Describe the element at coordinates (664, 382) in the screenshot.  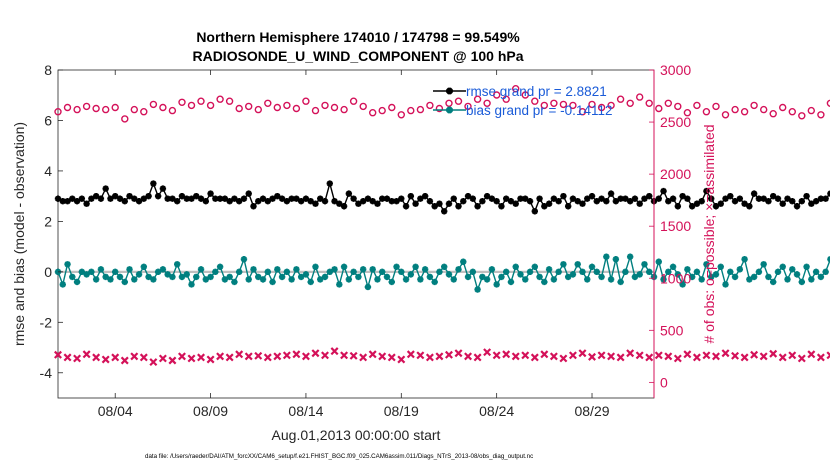
I see `y-right-tick-label-0: 0` at that location.